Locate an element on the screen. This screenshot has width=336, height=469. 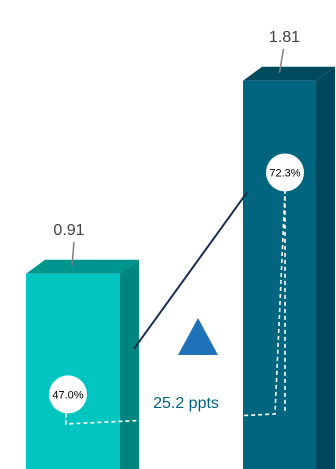
delta-label: 25.2 ppts is located at coordinates (186, 403).